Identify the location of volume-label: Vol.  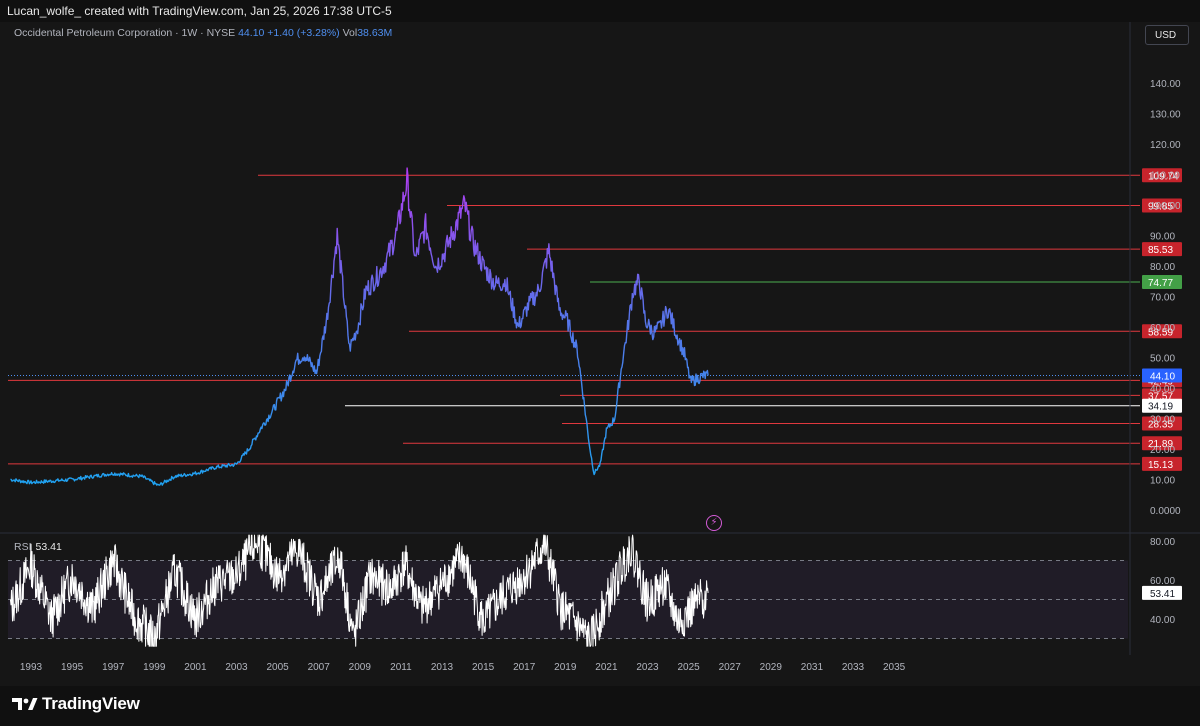
(350, 33).